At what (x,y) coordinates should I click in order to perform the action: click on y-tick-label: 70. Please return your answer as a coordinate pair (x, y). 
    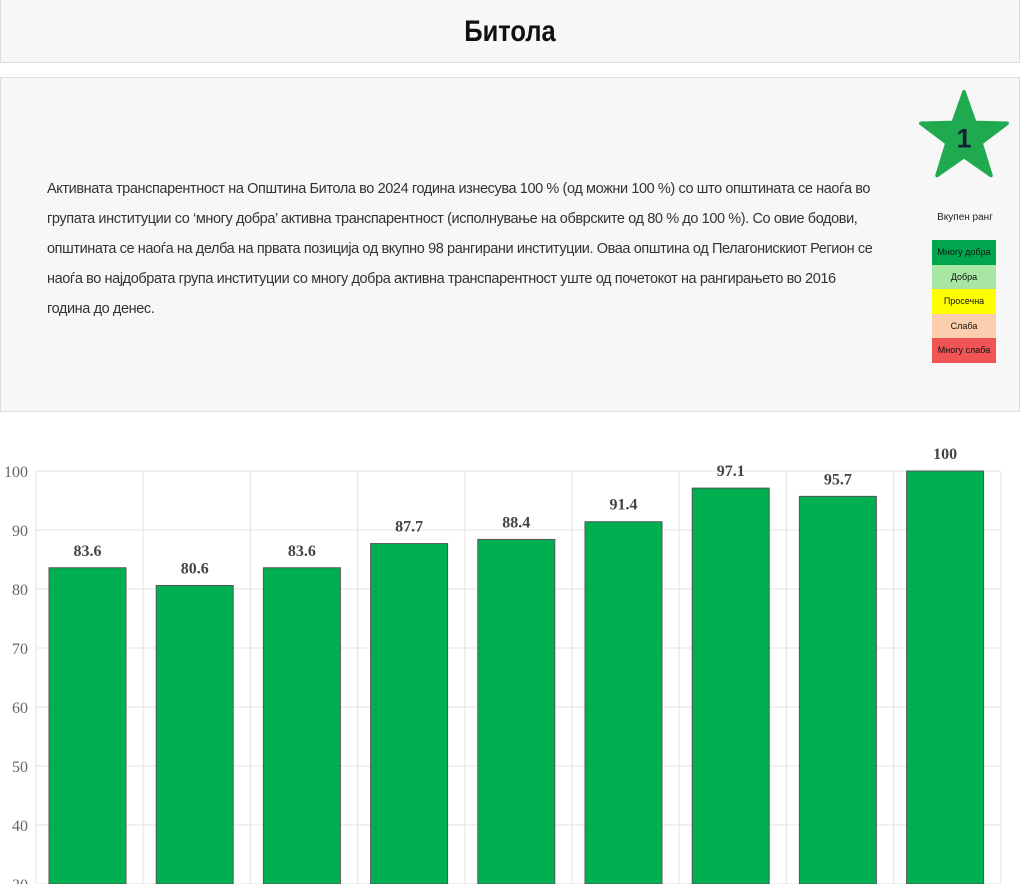
    Looking at the image, I should click on (20, 649).